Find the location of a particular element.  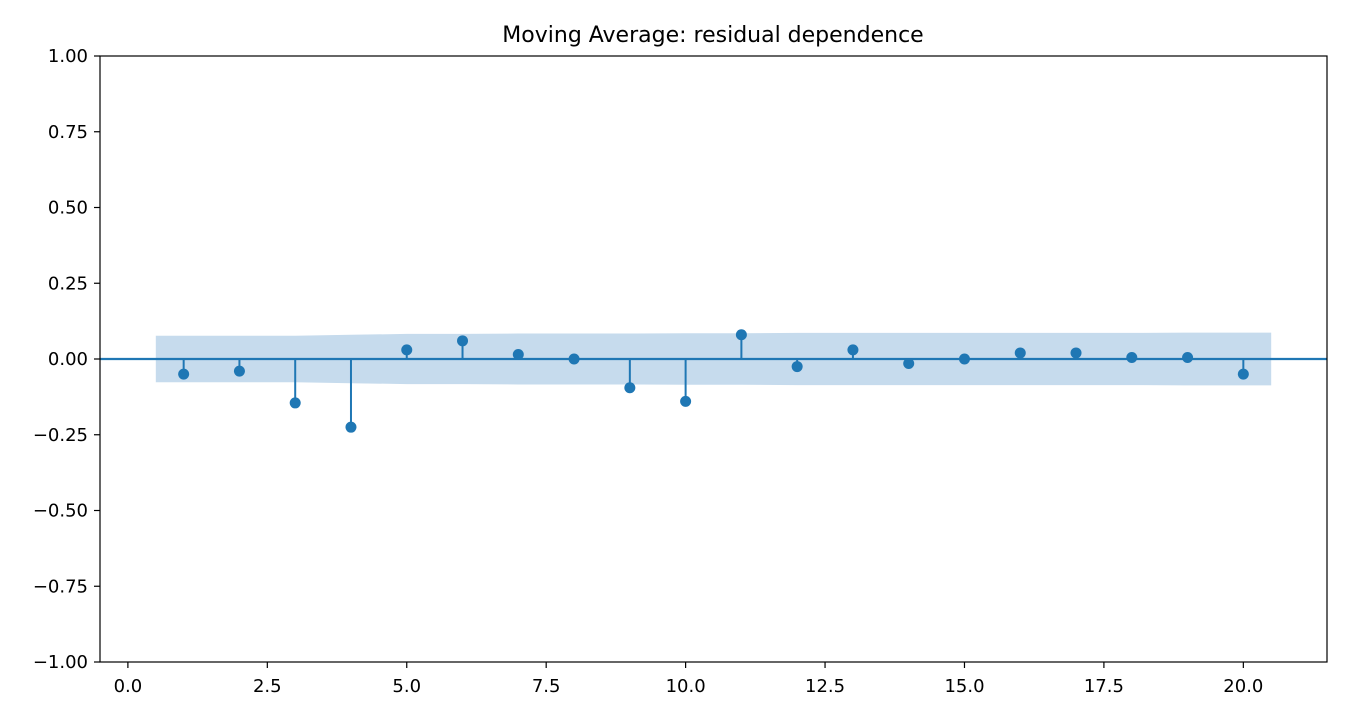

y-tick-label: −0.75 is located at coordinates (60, 586).